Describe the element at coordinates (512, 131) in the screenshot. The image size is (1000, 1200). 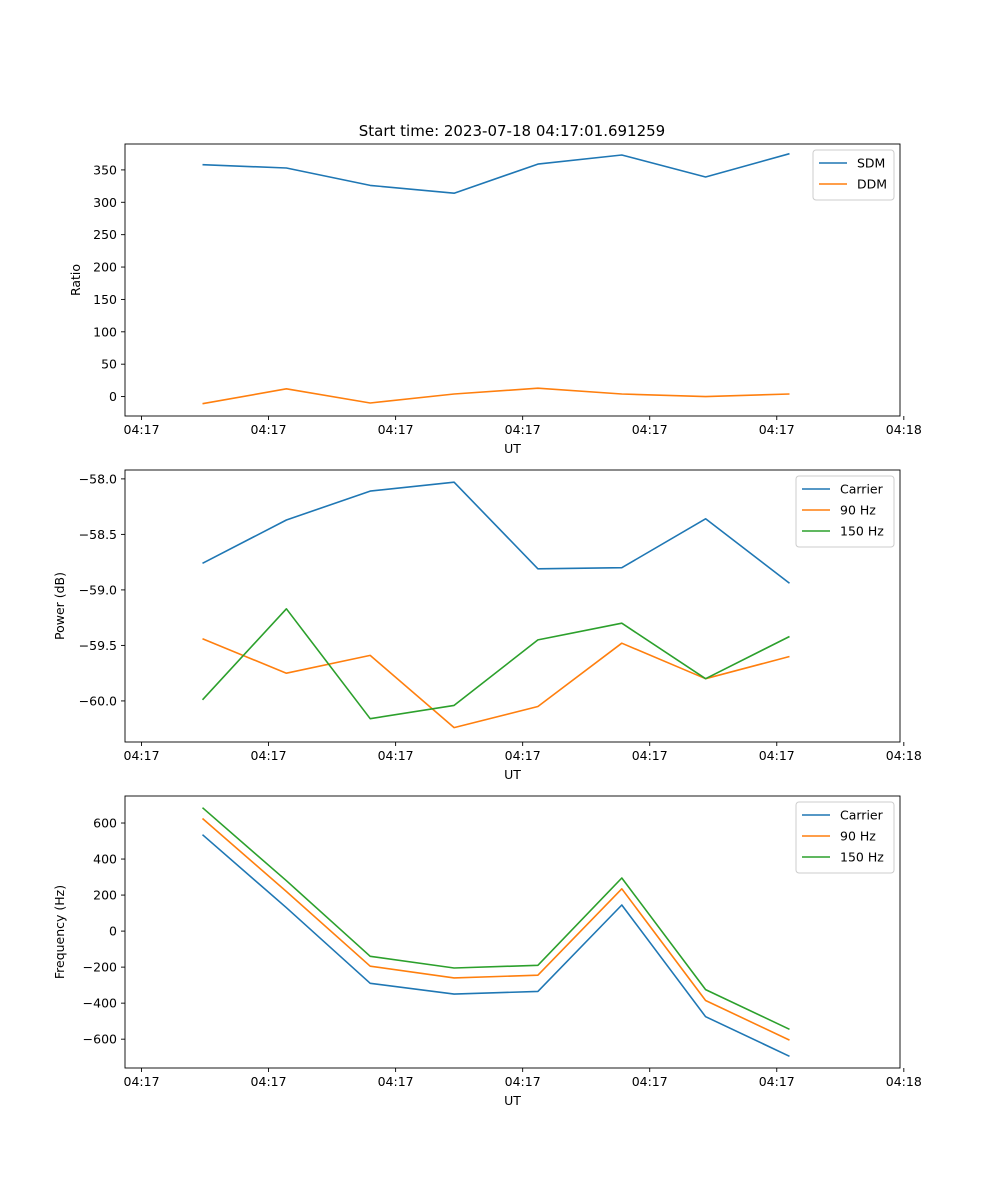
I see `figure-title: Start time: 2023-07-18 04:17:01.691259` at that location.